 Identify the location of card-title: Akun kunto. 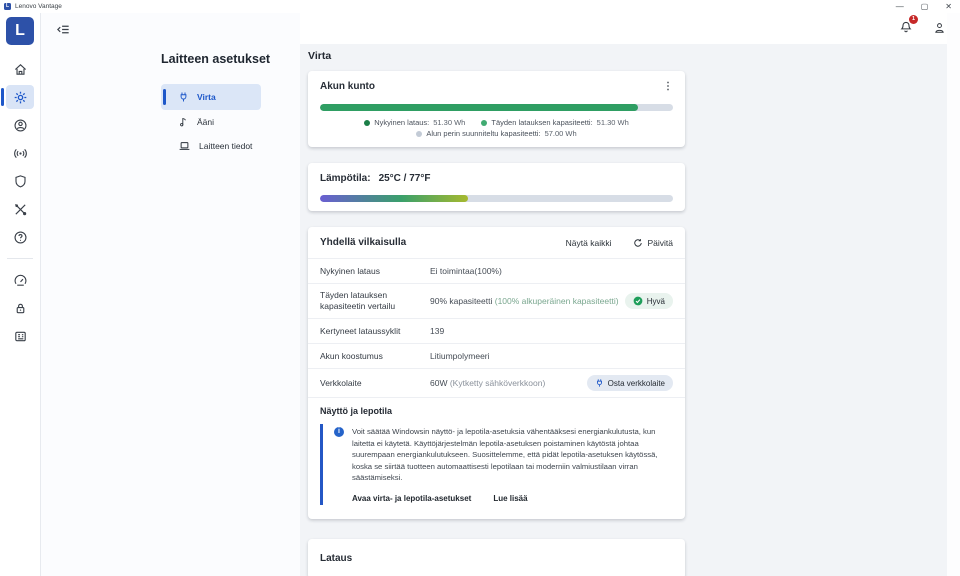
(347, 86).